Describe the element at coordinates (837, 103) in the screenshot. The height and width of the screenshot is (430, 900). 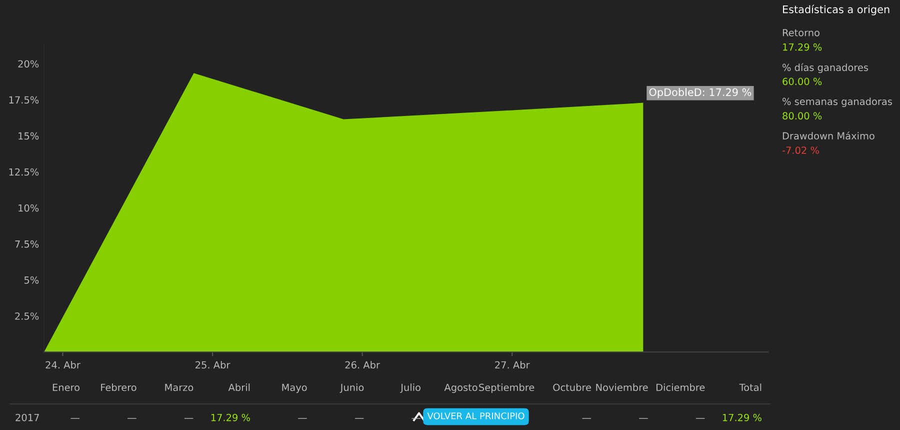
I see `text: % semanas ganadoras` at that location.